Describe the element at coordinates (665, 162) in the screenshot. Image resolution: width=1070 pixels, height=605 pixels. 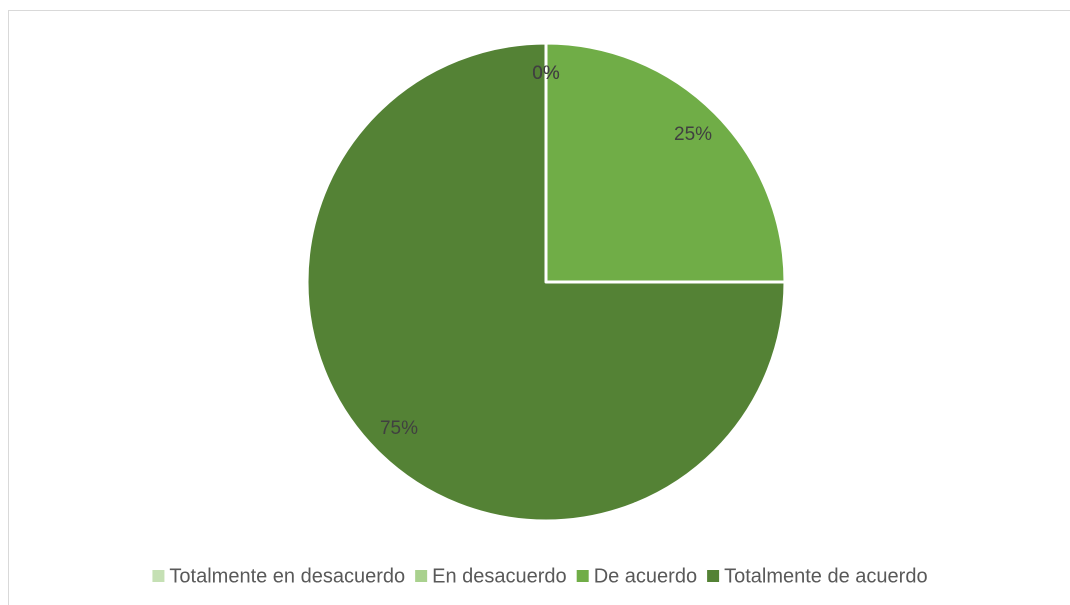
I see `pie-slice` at that location.